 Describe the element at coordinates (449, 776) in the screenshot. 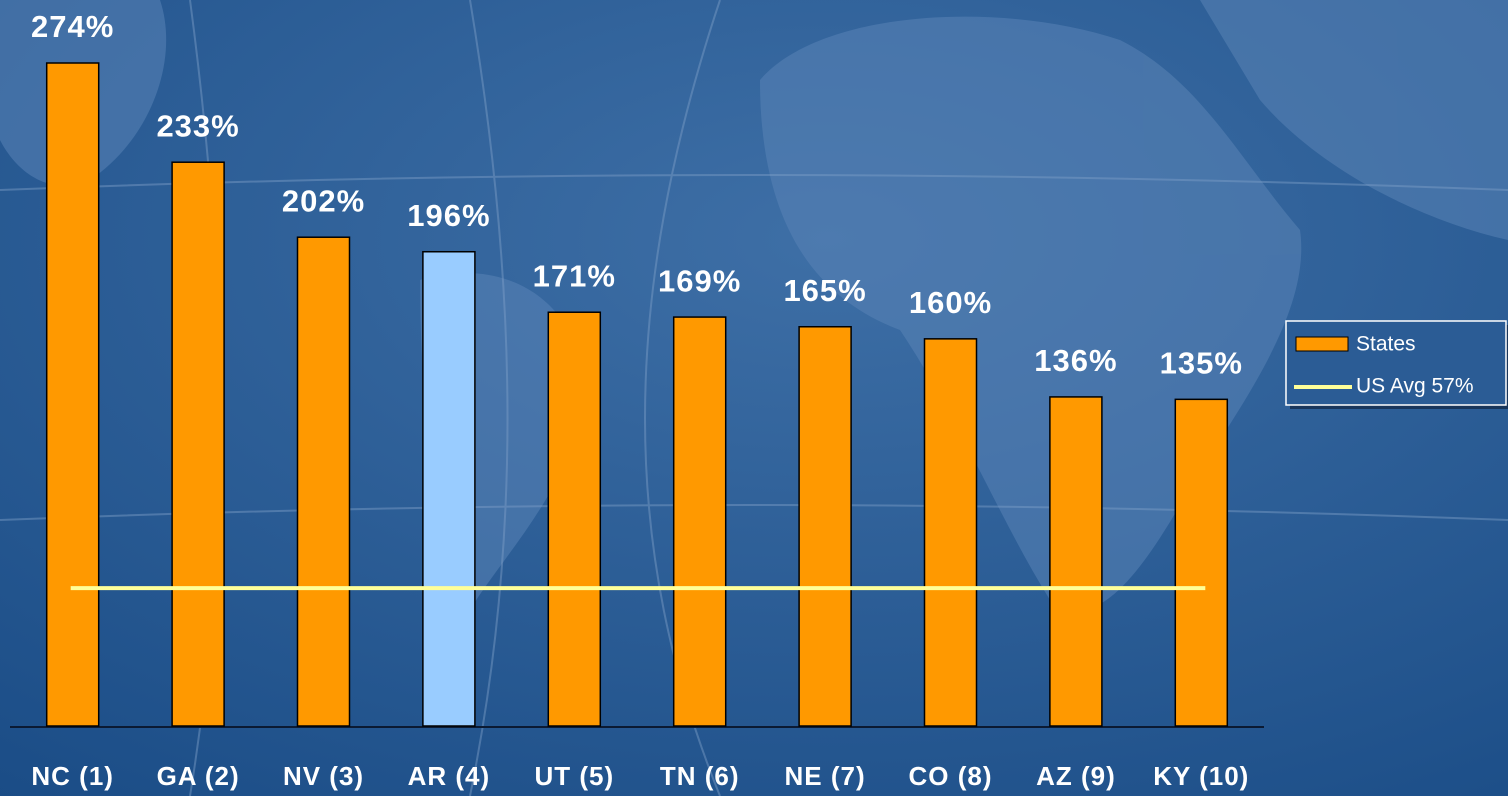

I see `x-tick-label: AR (4)` at that location.